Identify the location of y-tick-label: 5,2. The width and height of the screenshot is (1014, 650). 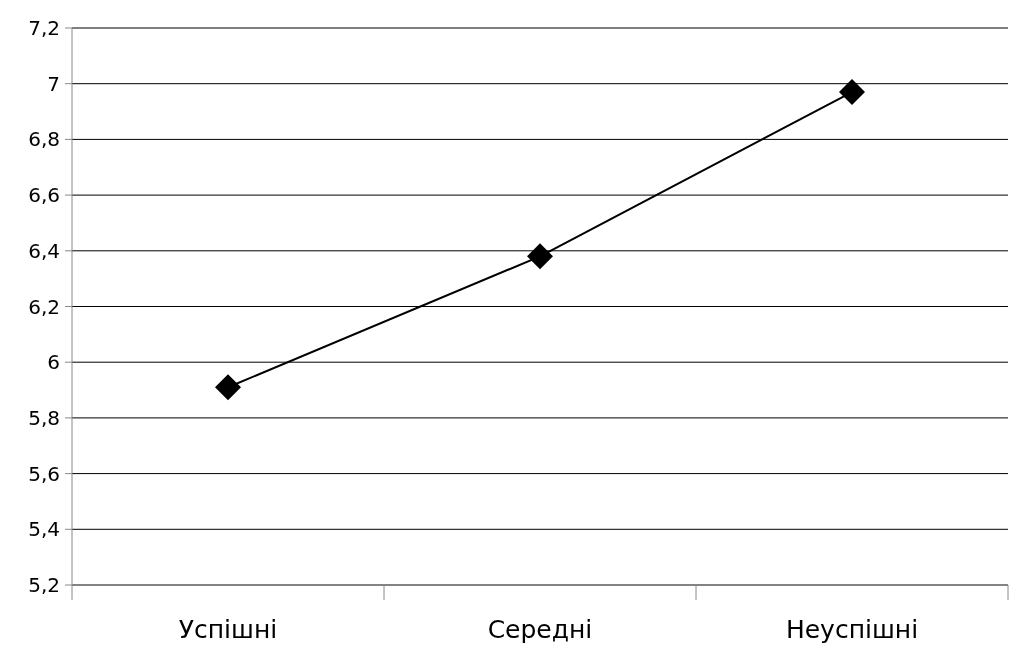
(44, 585).